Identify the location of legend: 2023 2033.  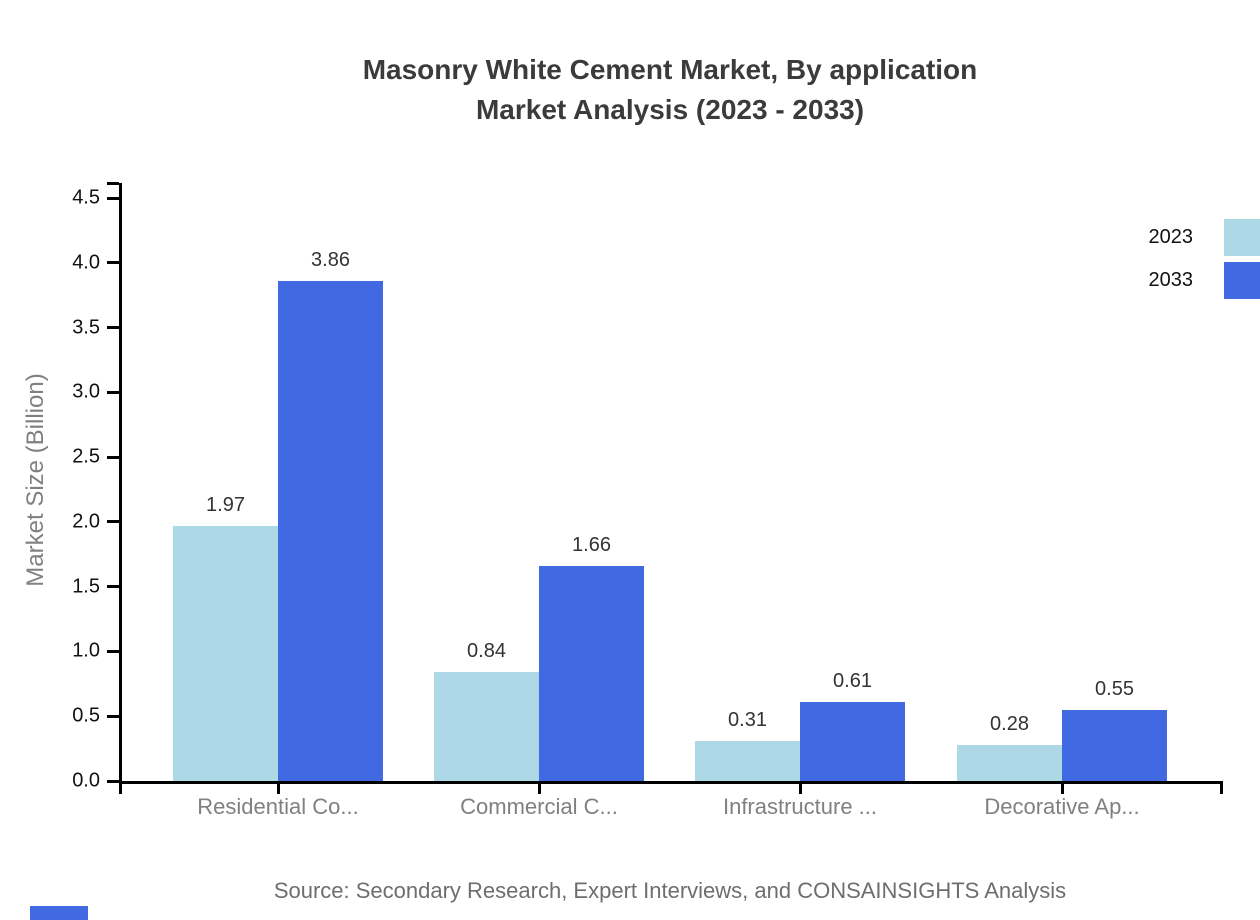
(1204, 262).